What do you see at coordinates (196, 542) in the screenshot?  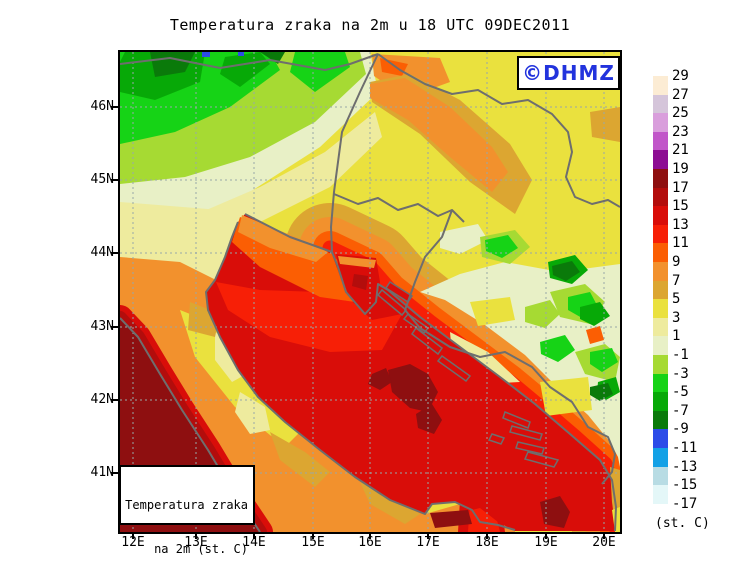 I see `lon-label-13e: 13E` at bounding box center [196, 542].